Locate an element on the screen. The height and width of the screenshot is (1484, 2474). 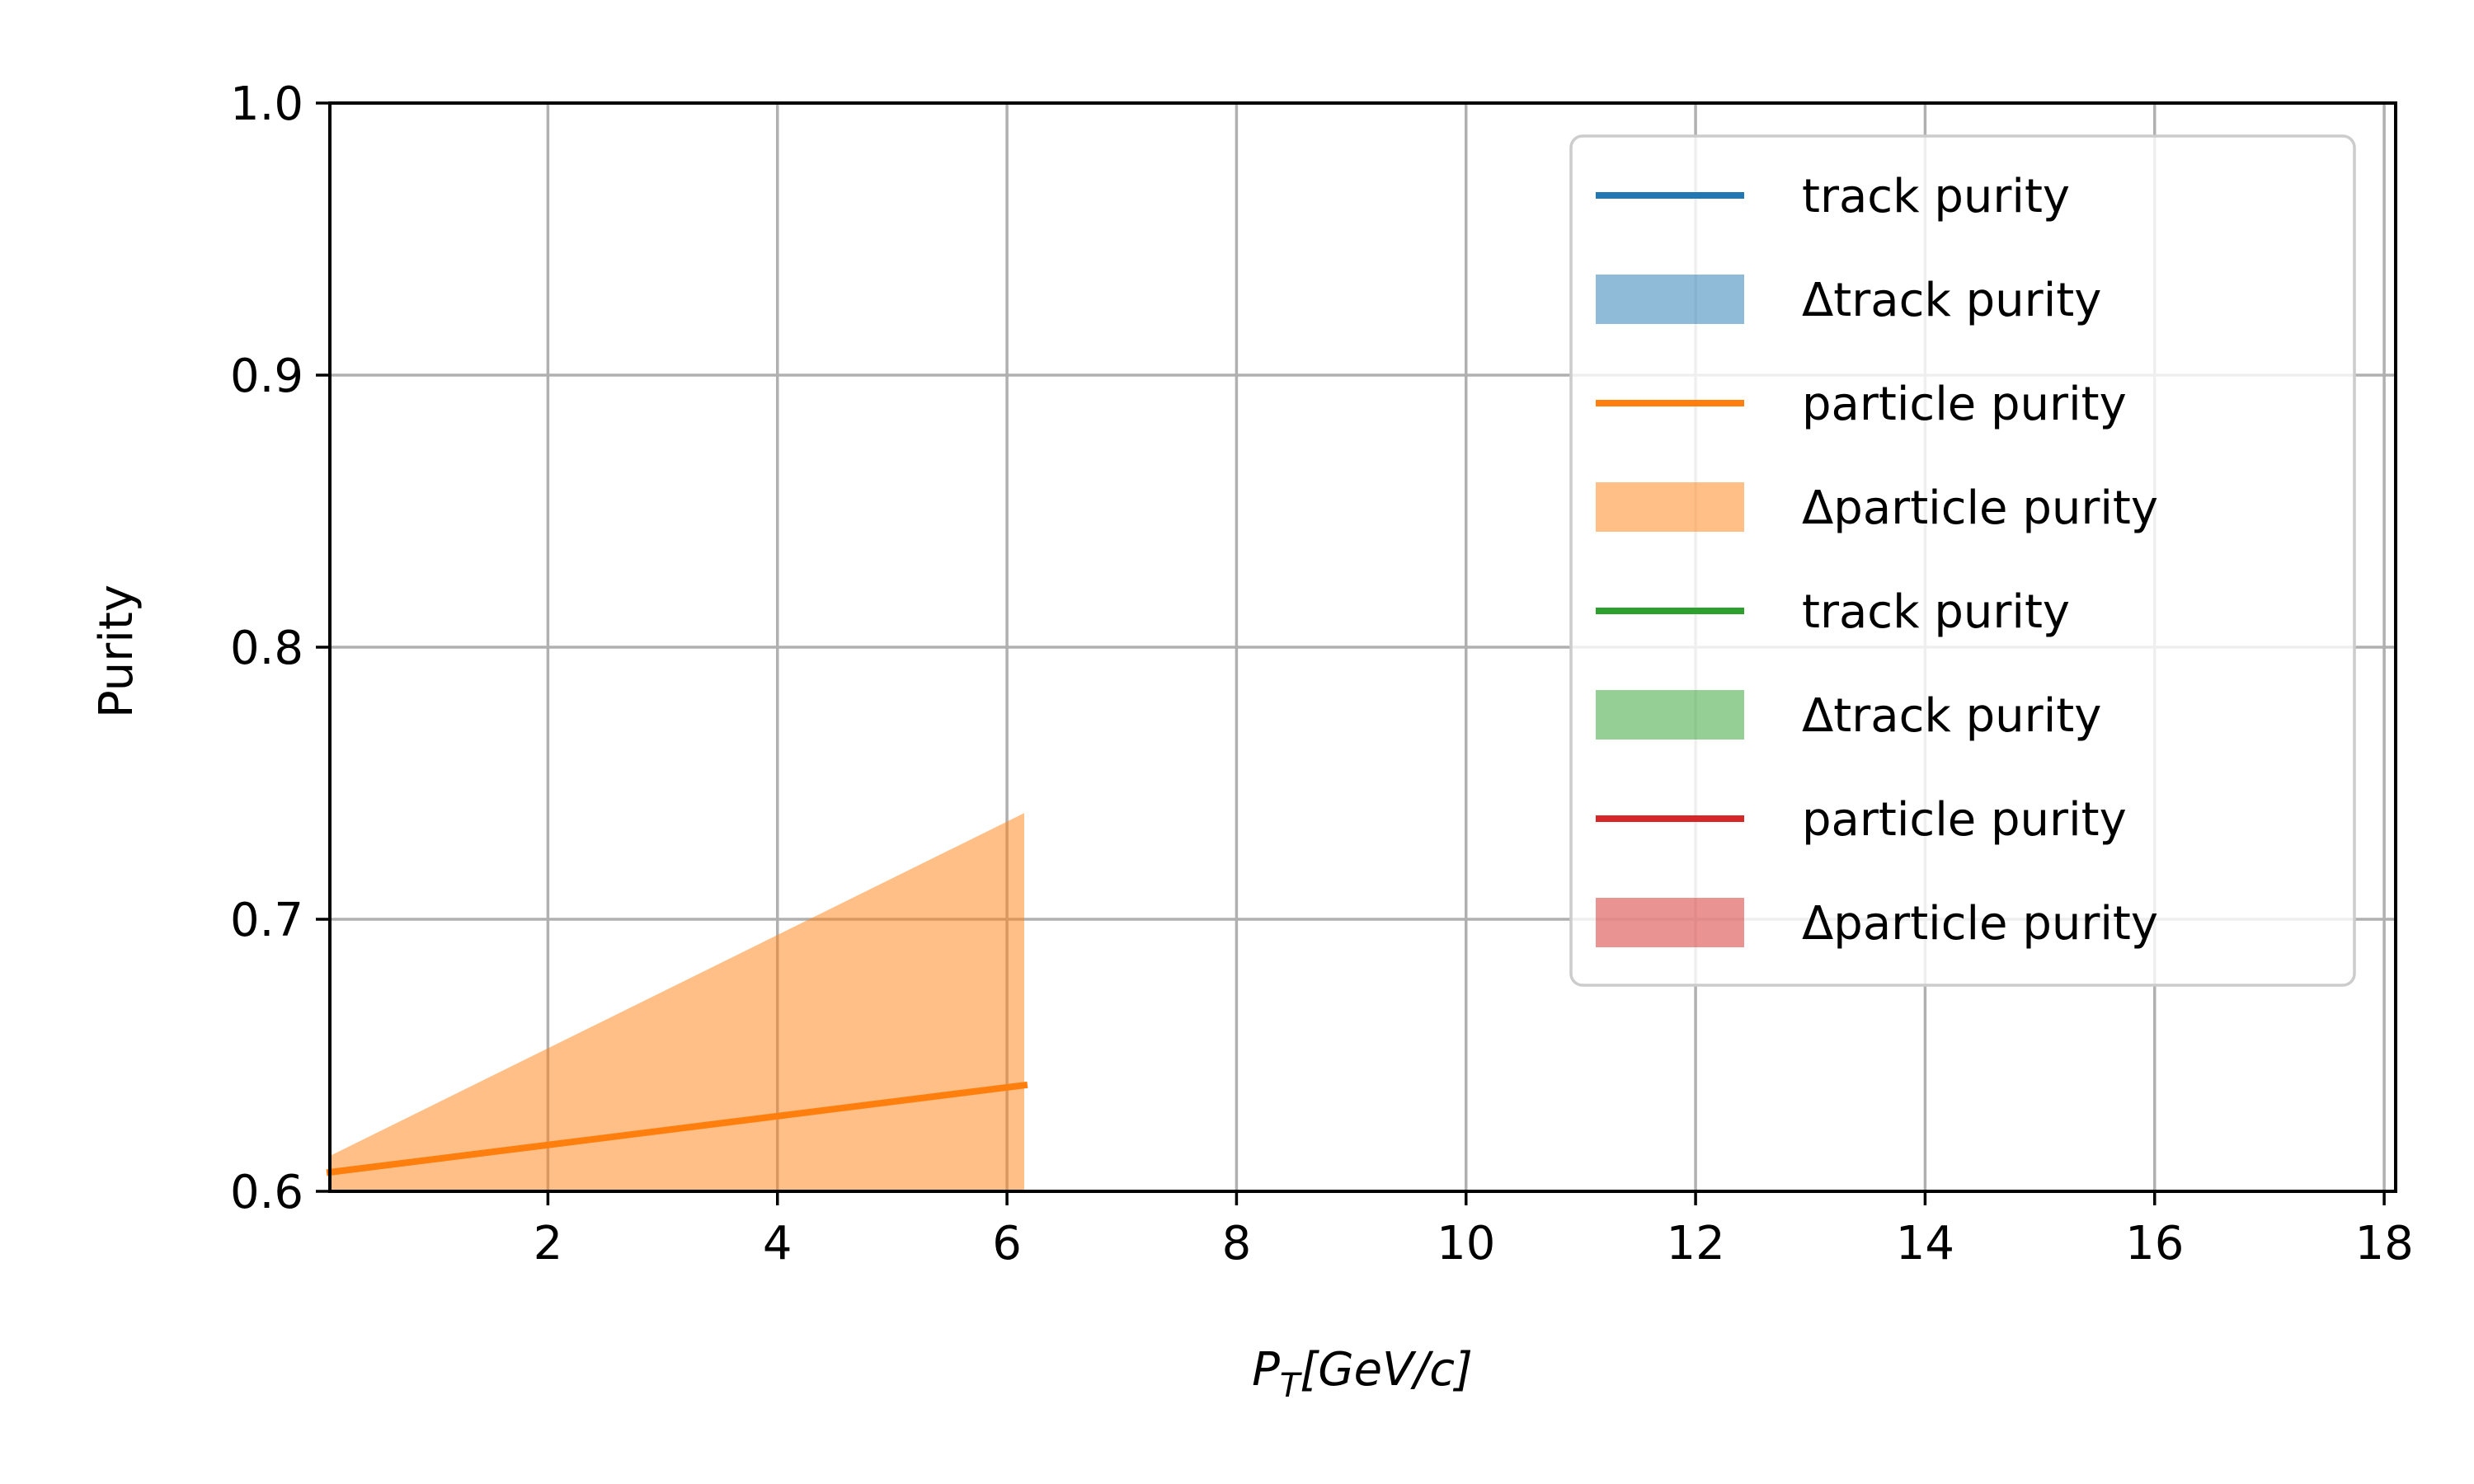
y-tick-label: 0.8 is located at coordinates (266, 648).